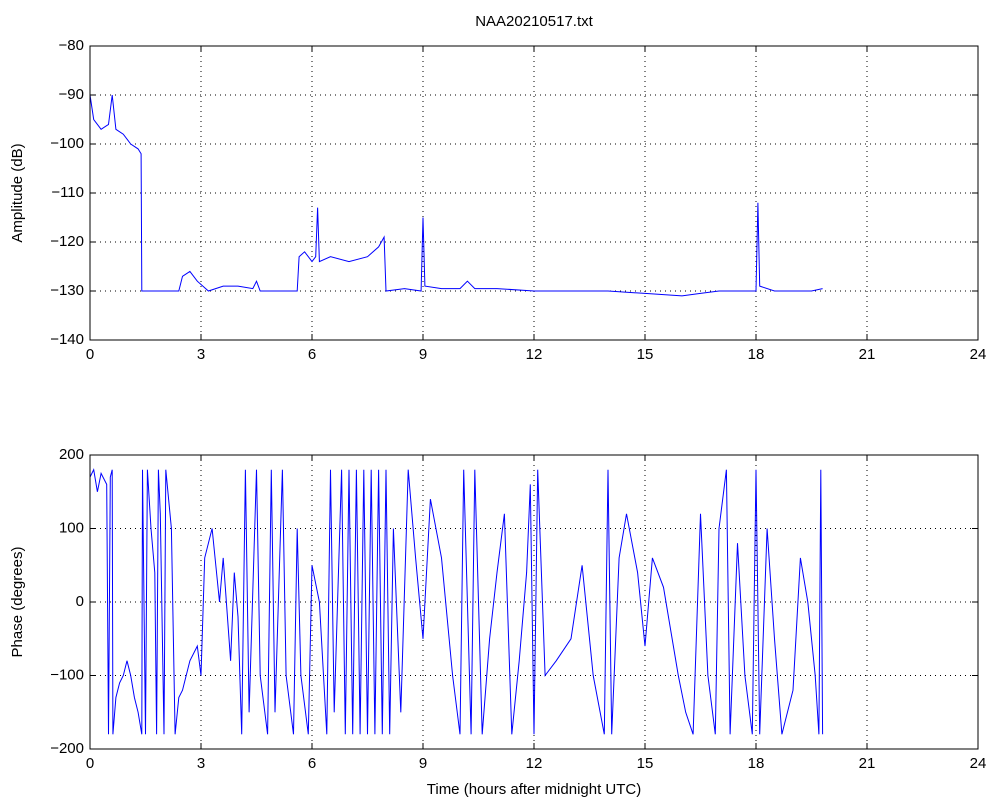  I want to click on y-tick-label: 0, so click(80, 601).